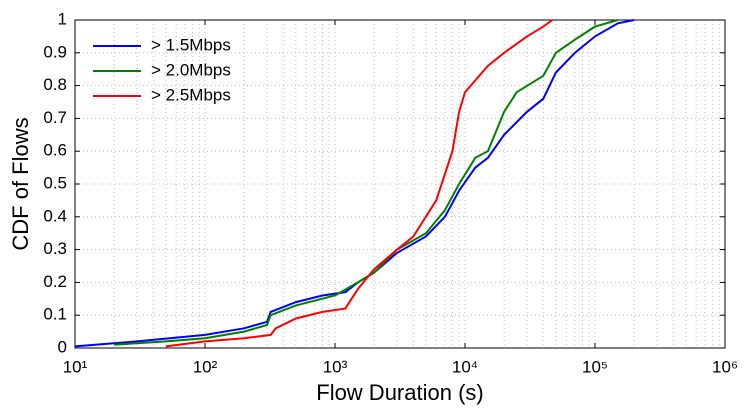 This screenshot has width=747, height=411. Describe the element at coordinates (55, 117) in the screenshot. I see `y-tick-label: 0.7` at that location.